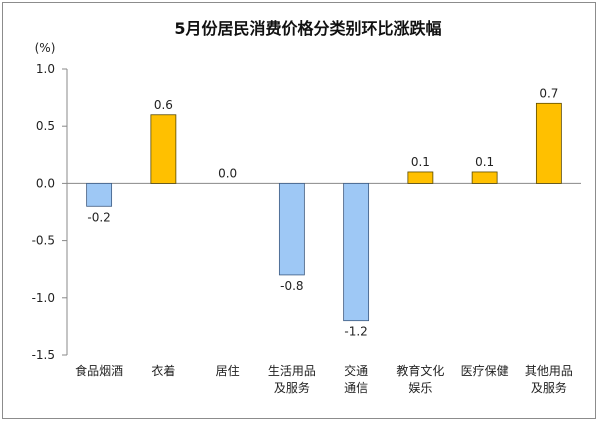 The height and width of the screenshot is (423, 600). What do you see at coordinates (548, 93) in the screenshot?
I see `data-label: 0.7` at bounding box center [548, 93].